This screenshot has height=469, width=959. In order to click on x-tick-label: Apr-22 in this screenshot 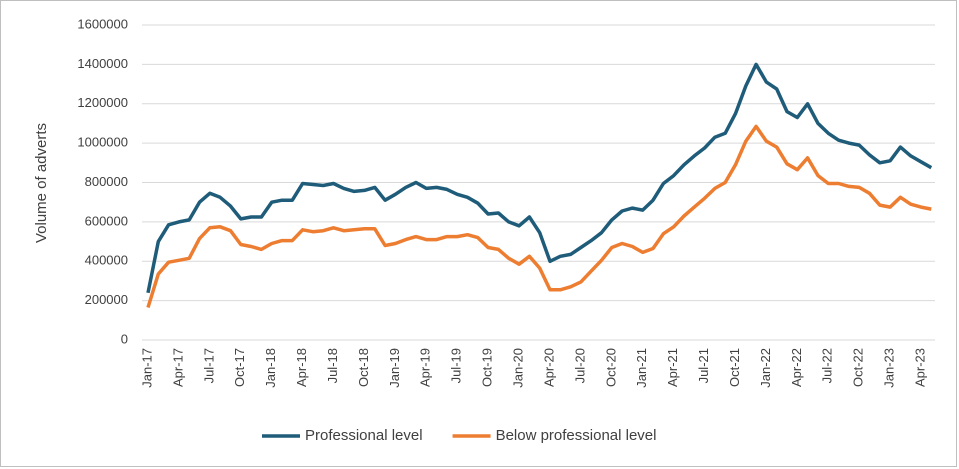, I will do `click(796, 367)`.